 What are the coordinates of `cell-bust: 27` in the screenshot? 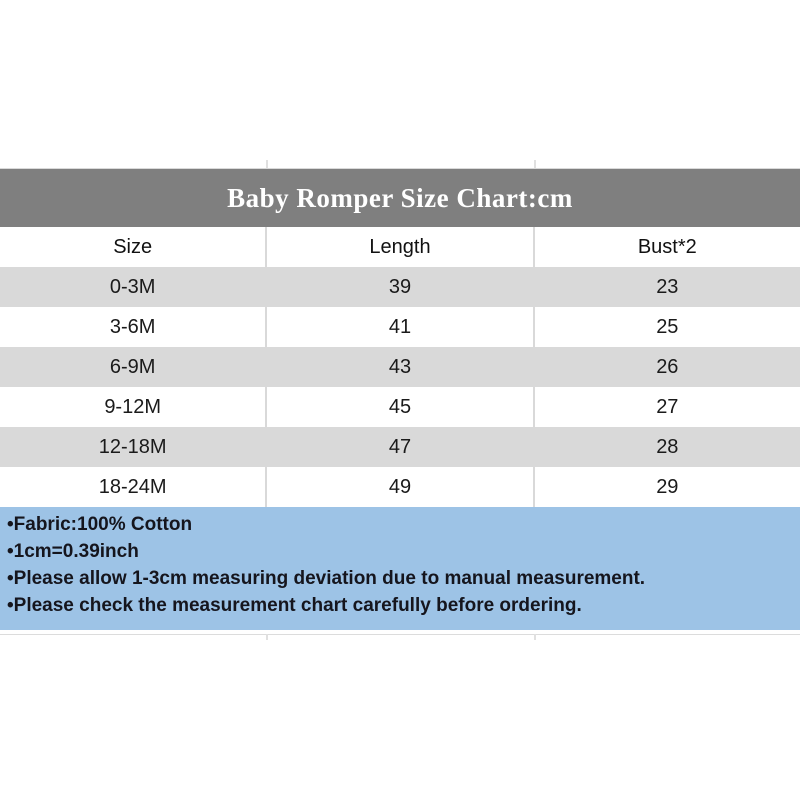 It's located at (666, 407).